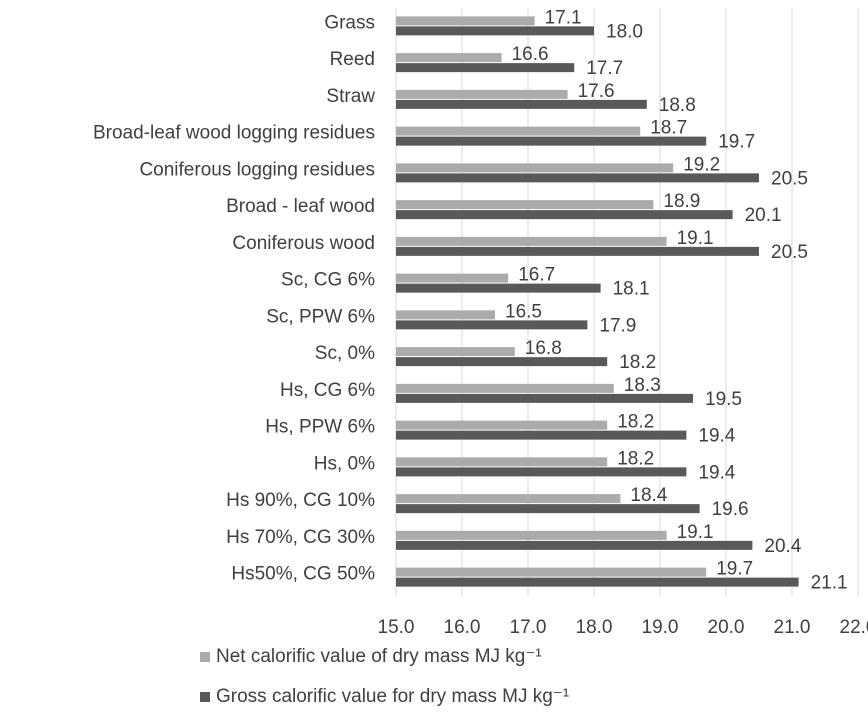 Image resolution: width=868 pixels, height=712 pixels. I want to click on x-tick-label: 15.0, so click(396, 627).